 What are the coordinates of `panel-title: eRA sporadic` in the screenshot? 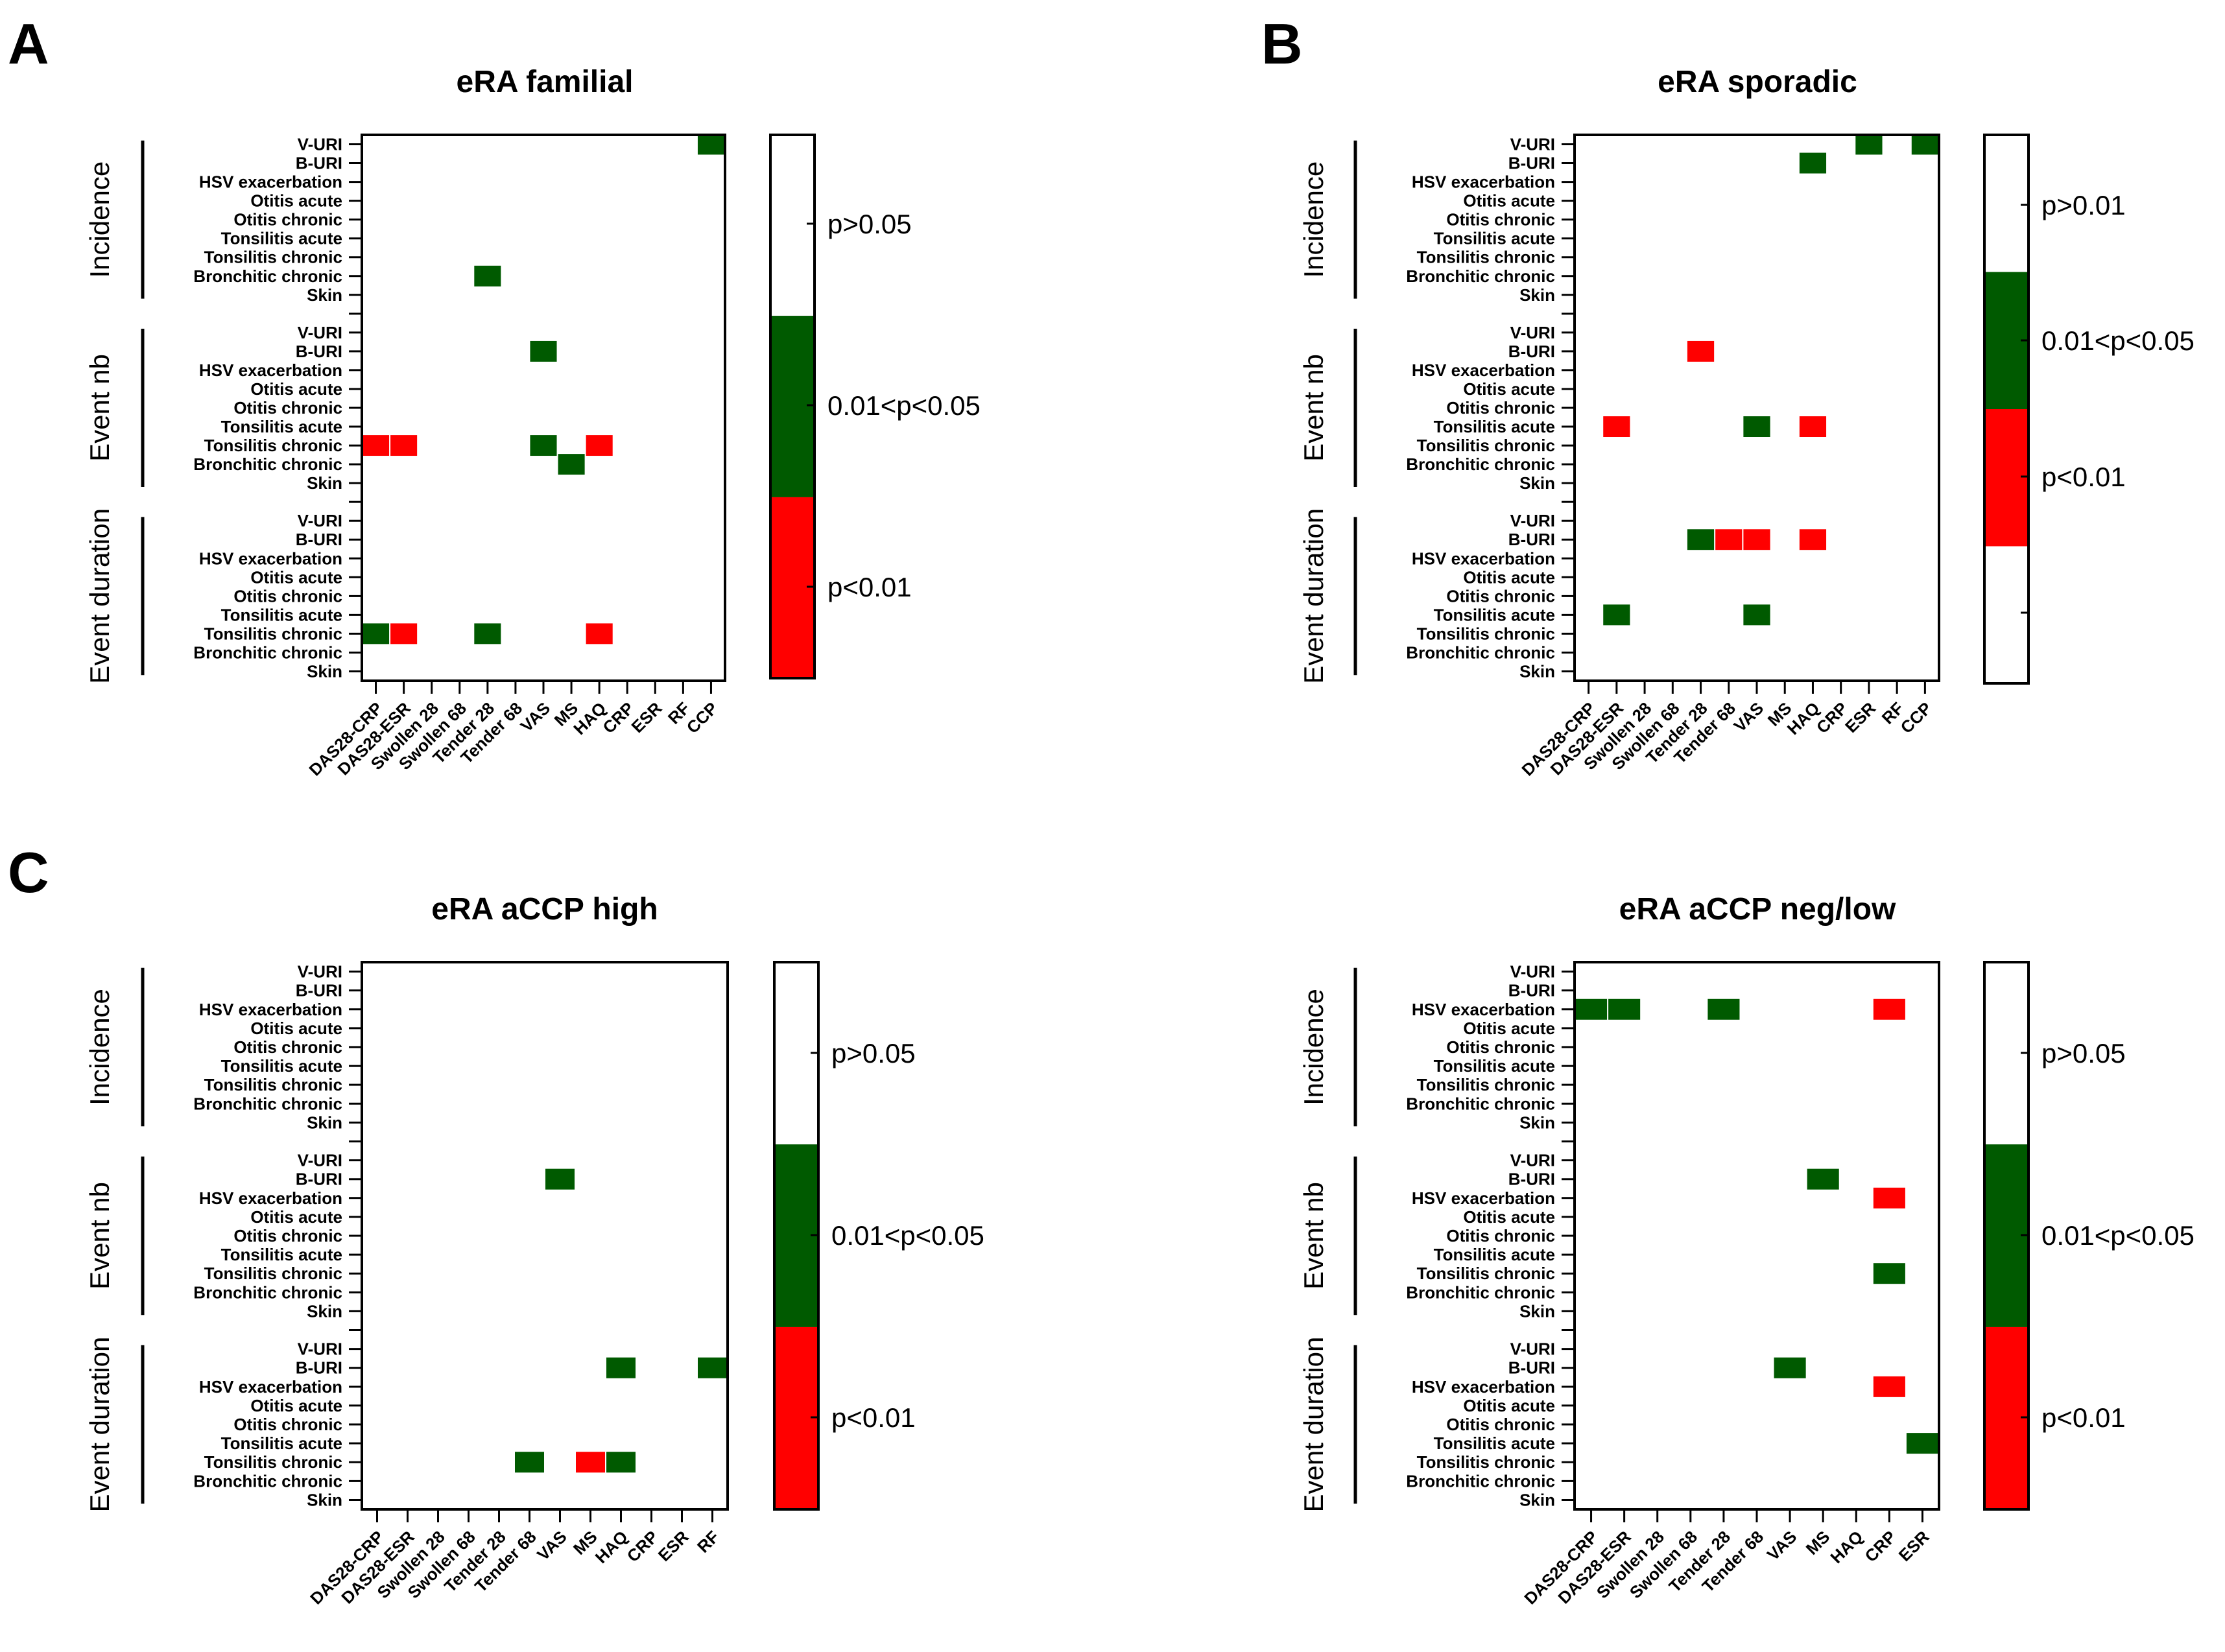 It's located at (1757, 82).